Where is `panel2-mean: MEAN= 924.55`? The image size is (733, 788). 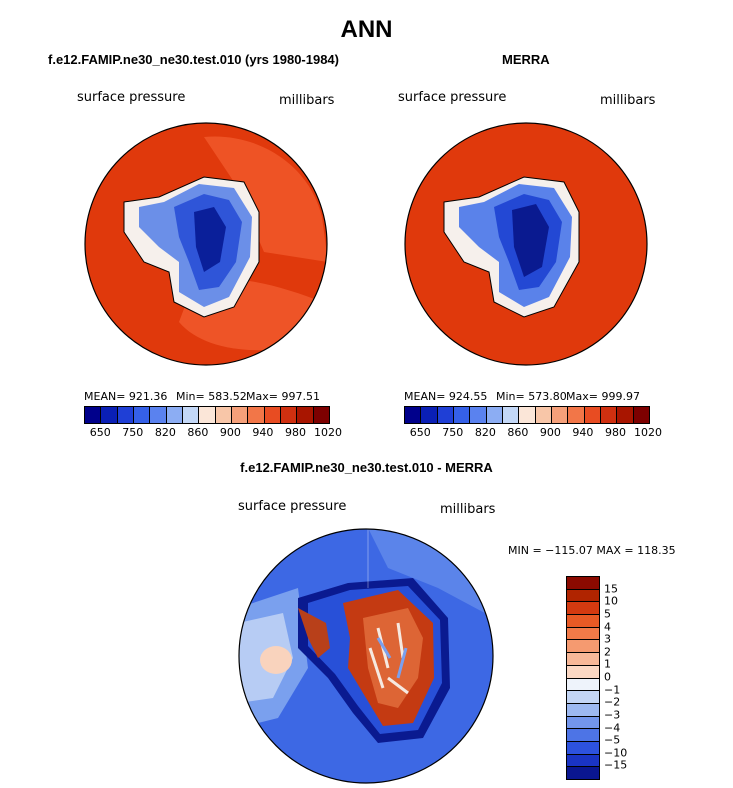
panel2-mean: MEAN= 924.55 is located at coordinates (446, 396).